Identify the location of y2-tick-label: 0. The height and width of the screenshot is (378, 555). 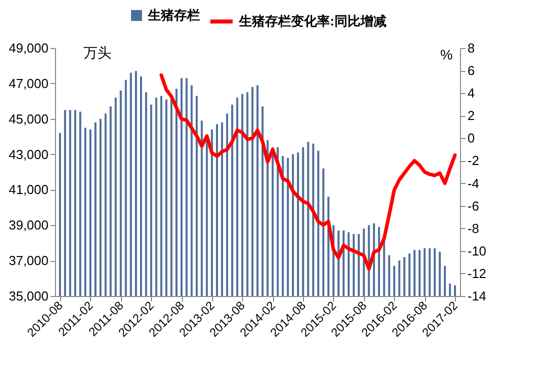
(471, 138).